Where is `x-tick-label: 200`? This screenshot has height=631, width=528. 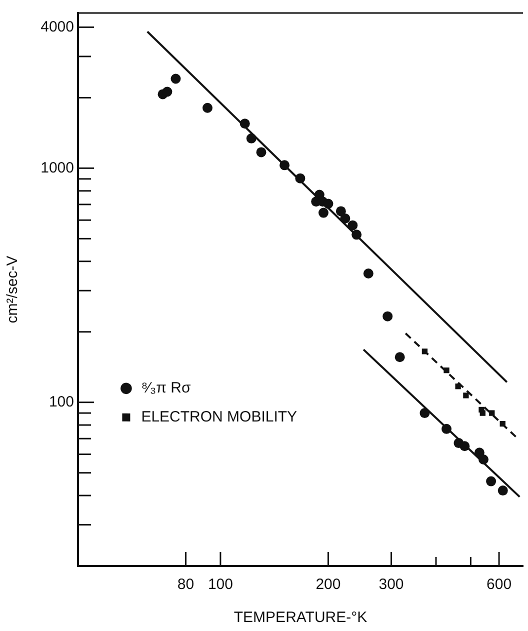 x-tick-label: 200 is located at coordinates (328, 585).